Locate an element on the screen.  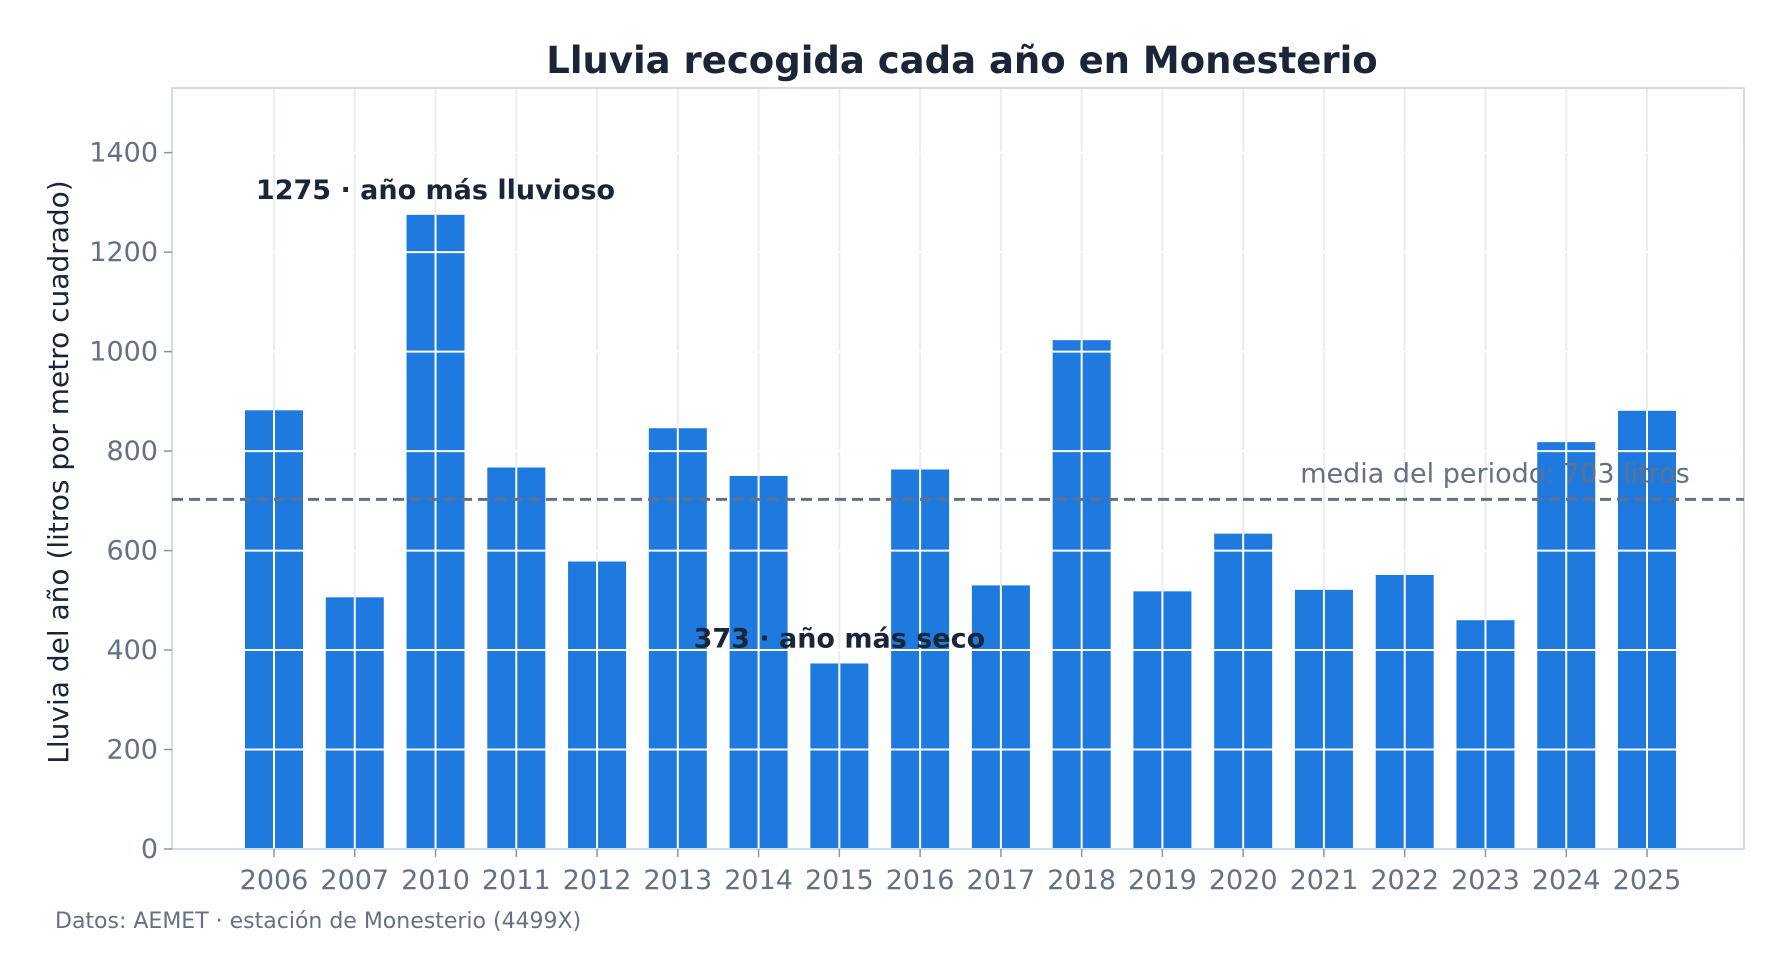
x-tick-label: 2007 is located at coordinates (354, 880).